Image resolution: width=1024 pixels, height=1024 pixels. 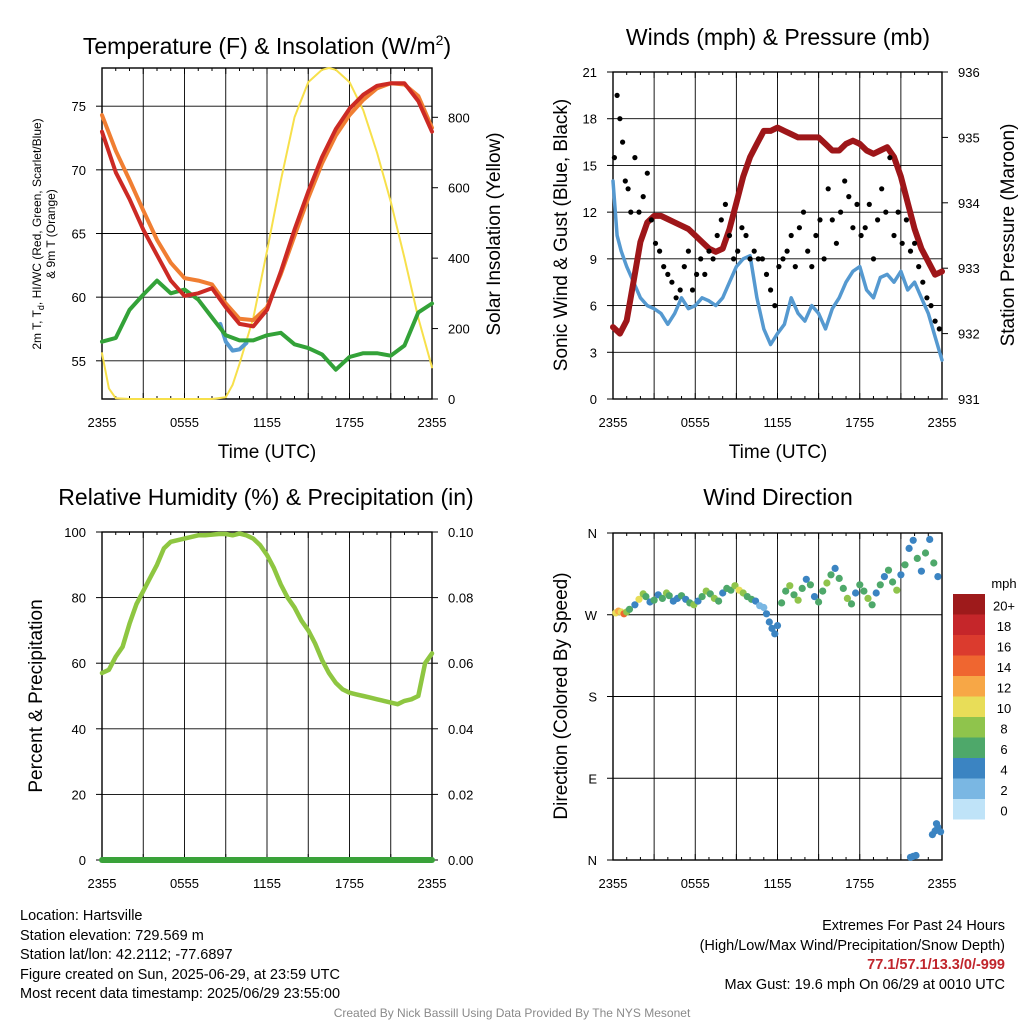 I want to click on winds-series, so click(x=777, y=227).